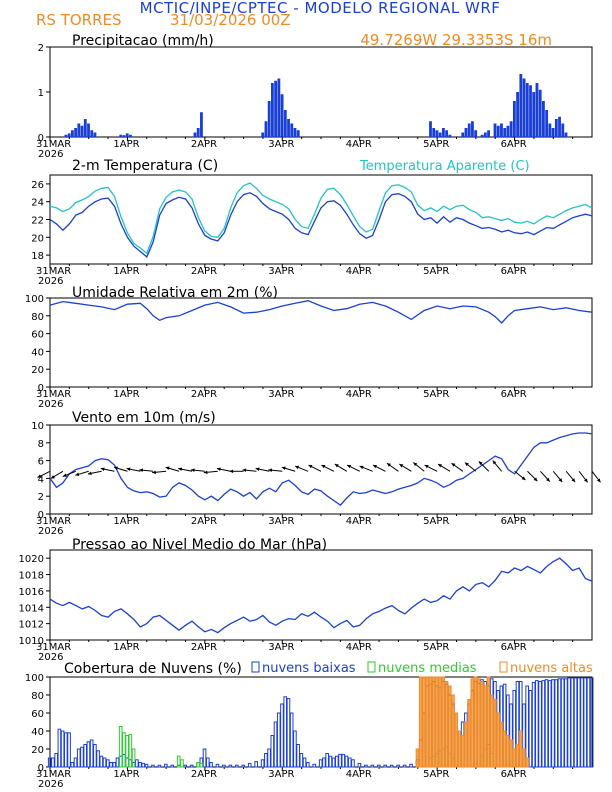 This screenshot has height=792, width=612. Describe the element at coordinates (359, 144) in the screenshot. I see `precip-xtick-label: 4APR` at that location.